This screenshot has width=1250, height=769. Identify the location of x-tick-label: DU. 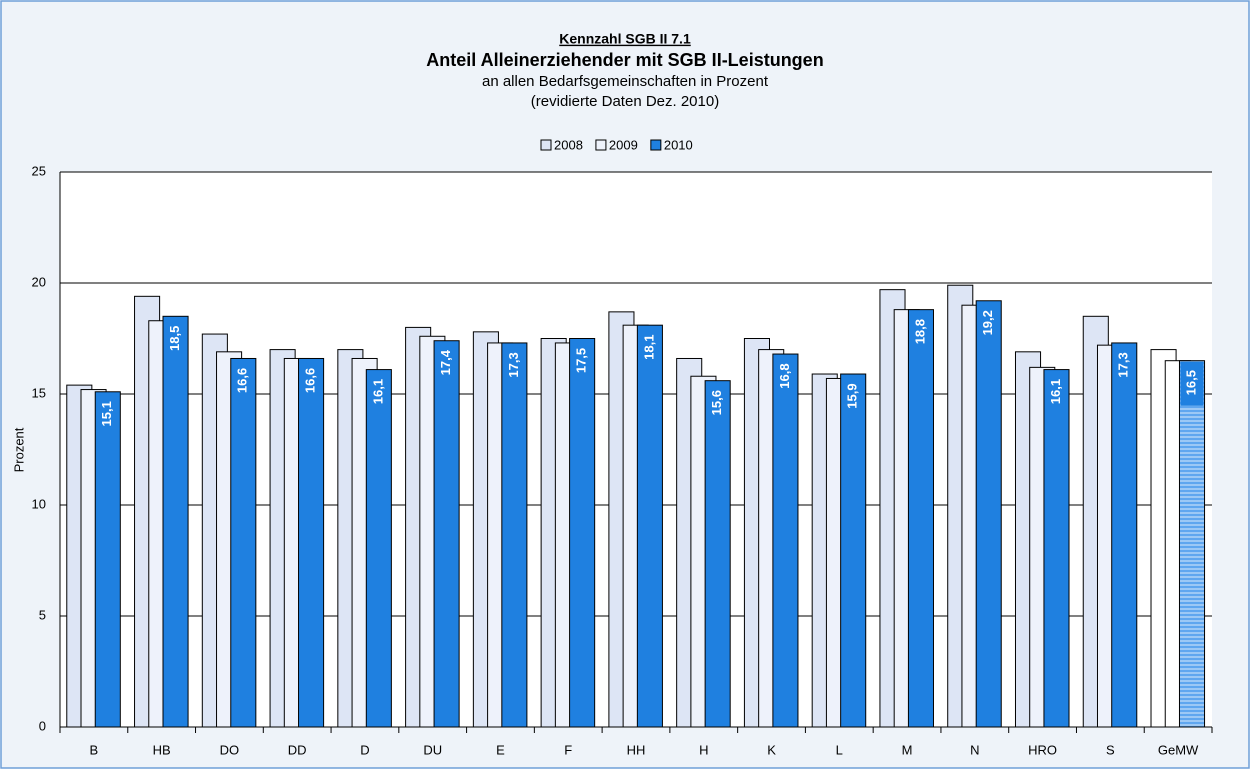
(432, 749).